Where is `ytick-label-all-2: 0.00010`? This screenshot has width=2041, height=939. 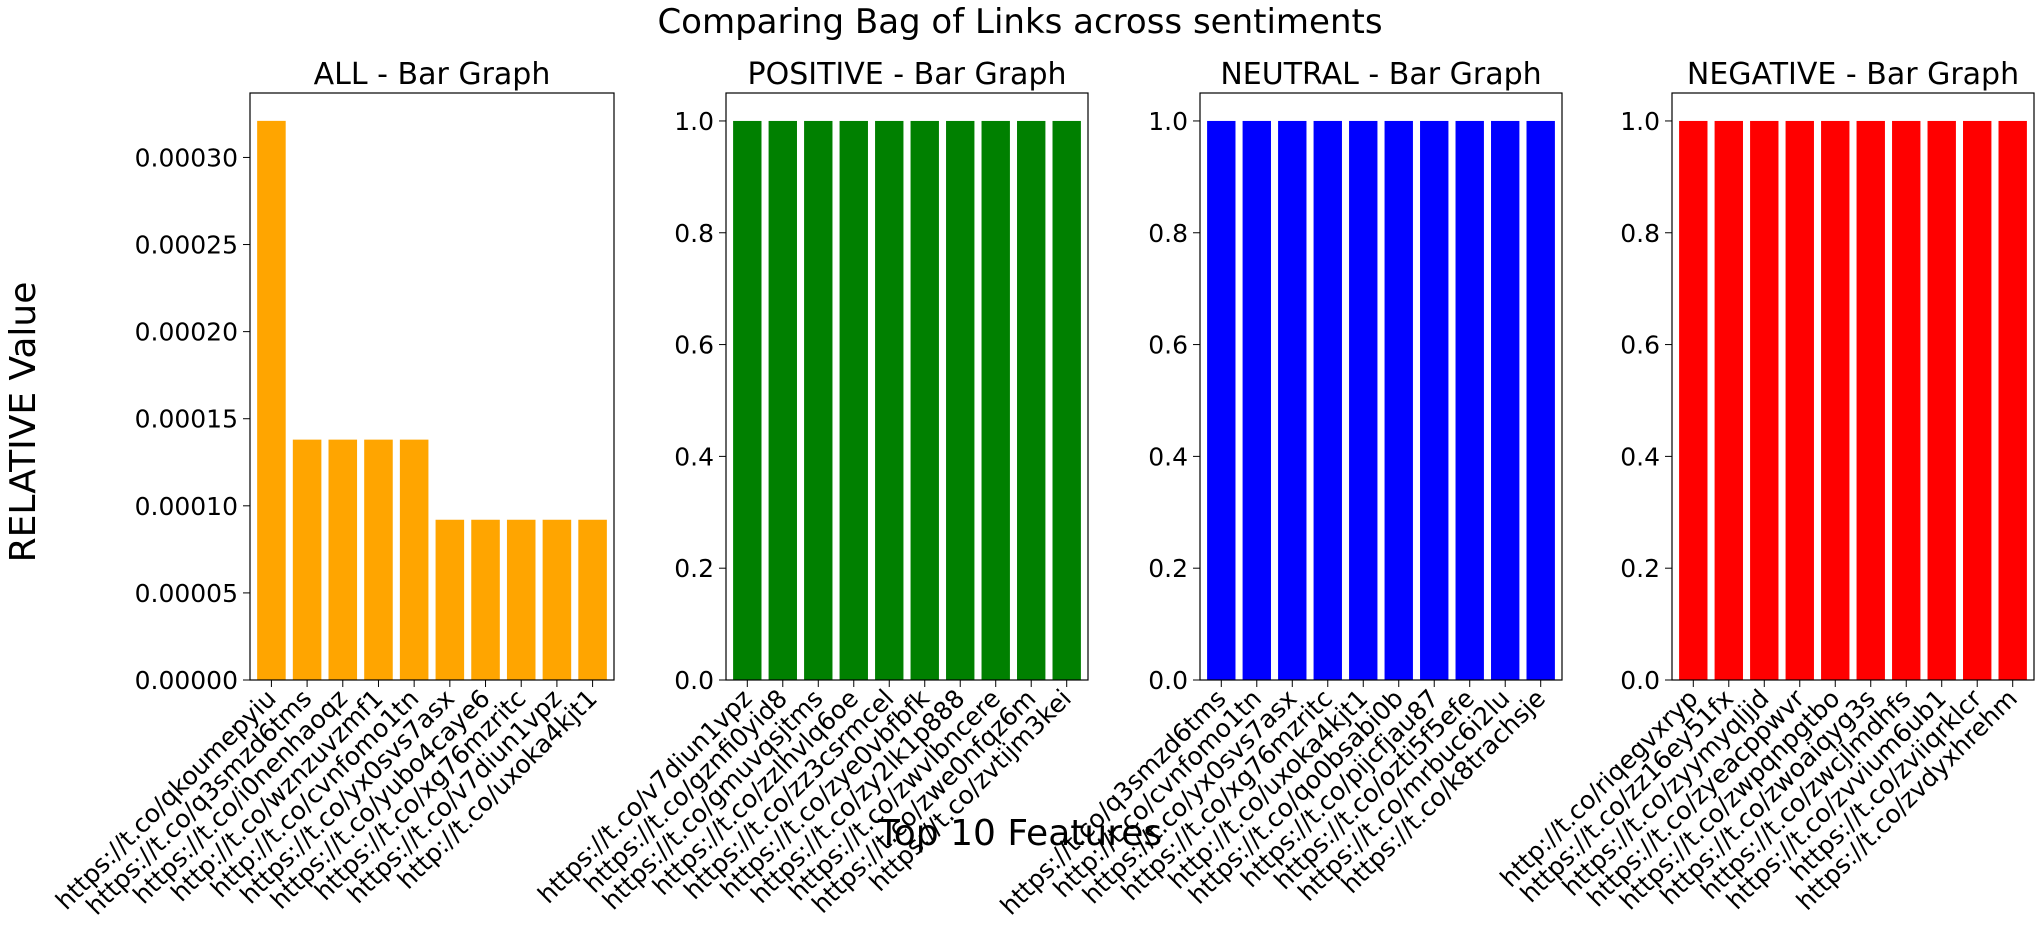
ytick-label-all-2: 0.00010 is located at coordinates (186, 506).